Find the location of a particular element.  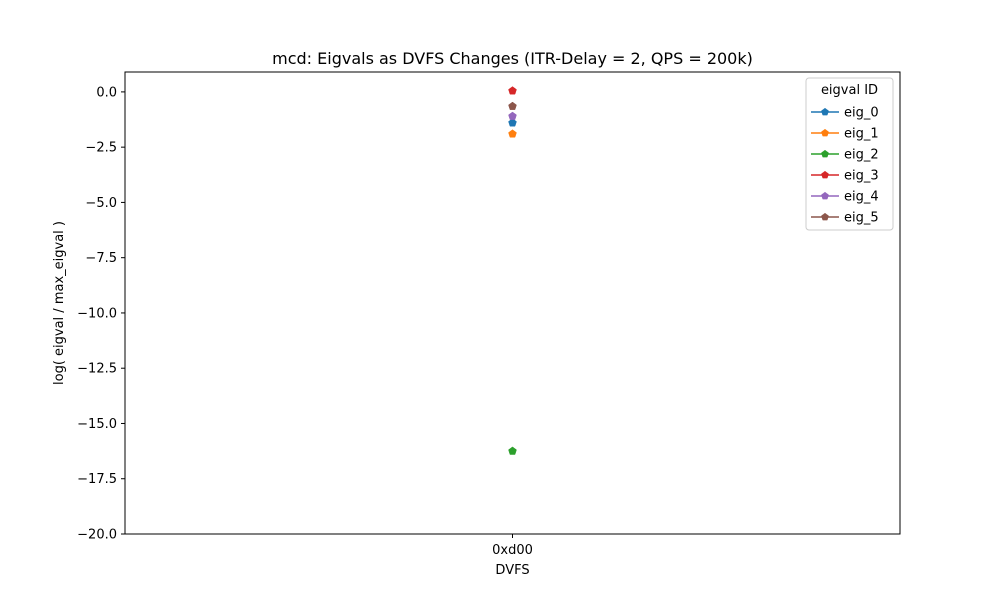

legend-label-eig_2: eig_2 is located at coordinates (861, 155).